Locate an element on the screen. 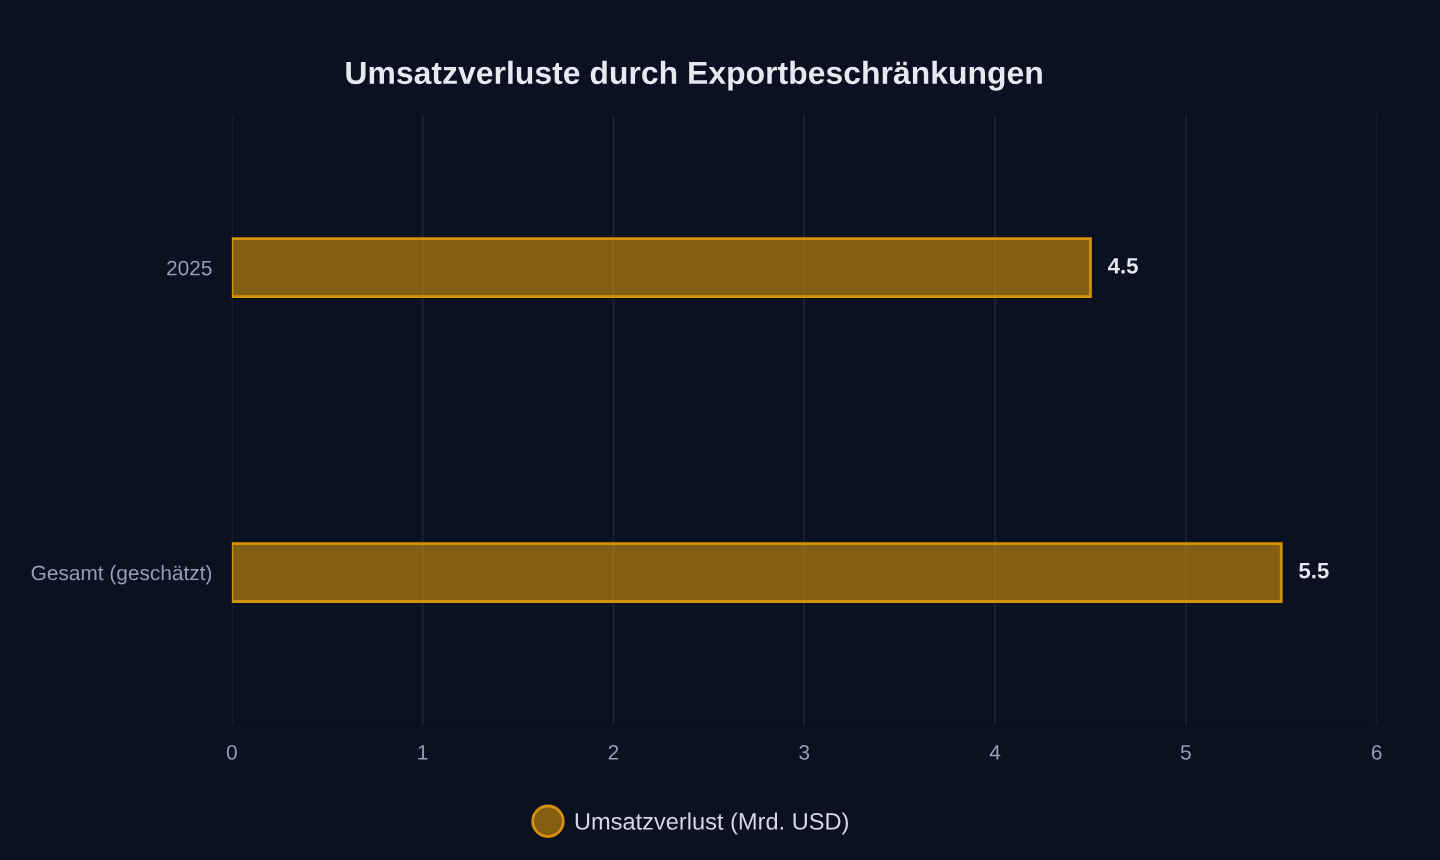  x-tick-label: 0 is located at coordinates (231, 752).